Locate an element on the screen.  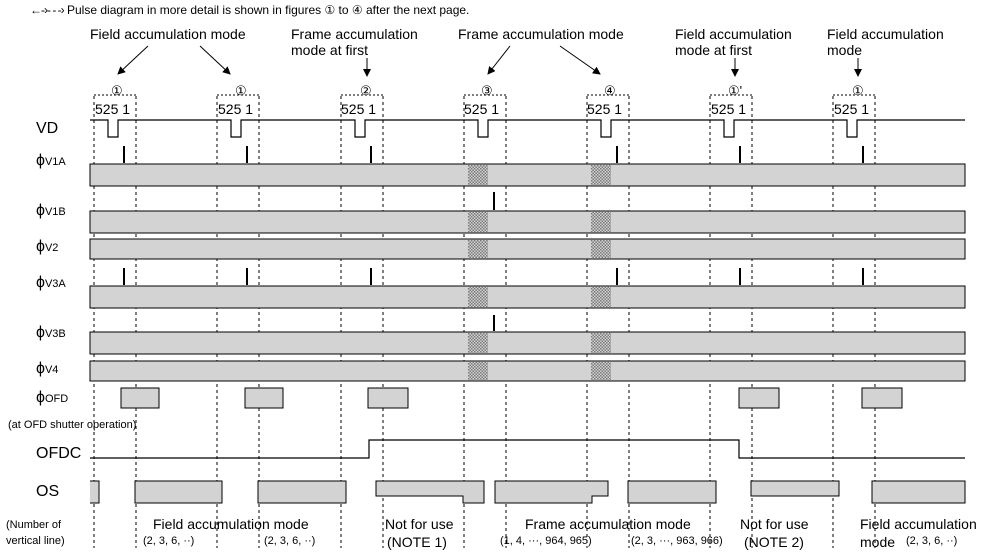
line-number-6: 525 1 is located at coordinates (729, 109).